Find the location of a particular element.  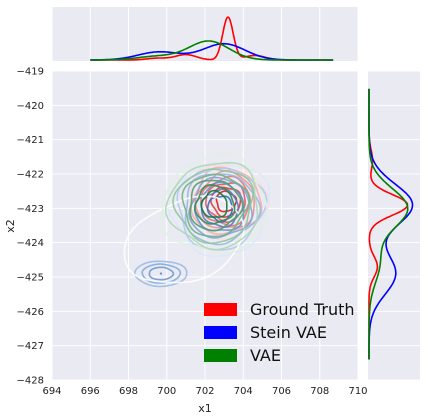

x-tick-label: 708 is located at coordinates (319, 391).